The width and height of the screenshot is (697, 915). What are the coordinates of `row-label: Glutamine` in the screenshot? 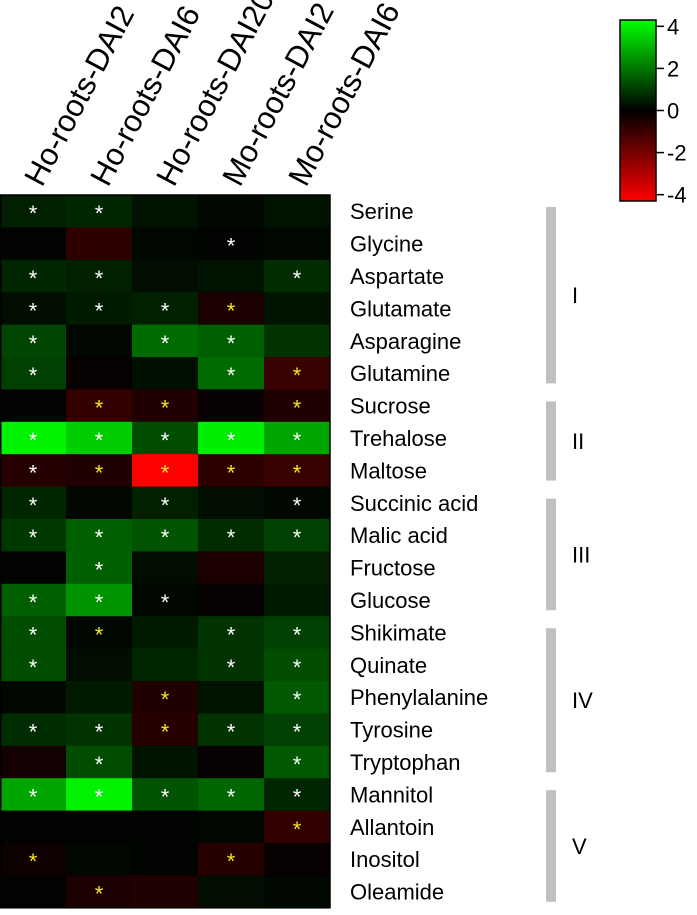 It's located at (400, 373).